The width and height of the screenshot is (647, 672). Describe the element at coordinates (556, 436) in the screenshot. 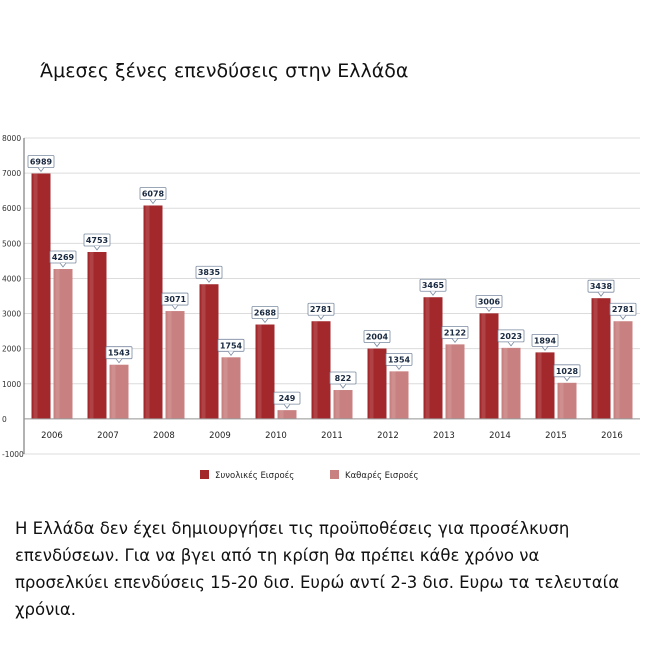

I see `x-tick-label: 2015` at that location.